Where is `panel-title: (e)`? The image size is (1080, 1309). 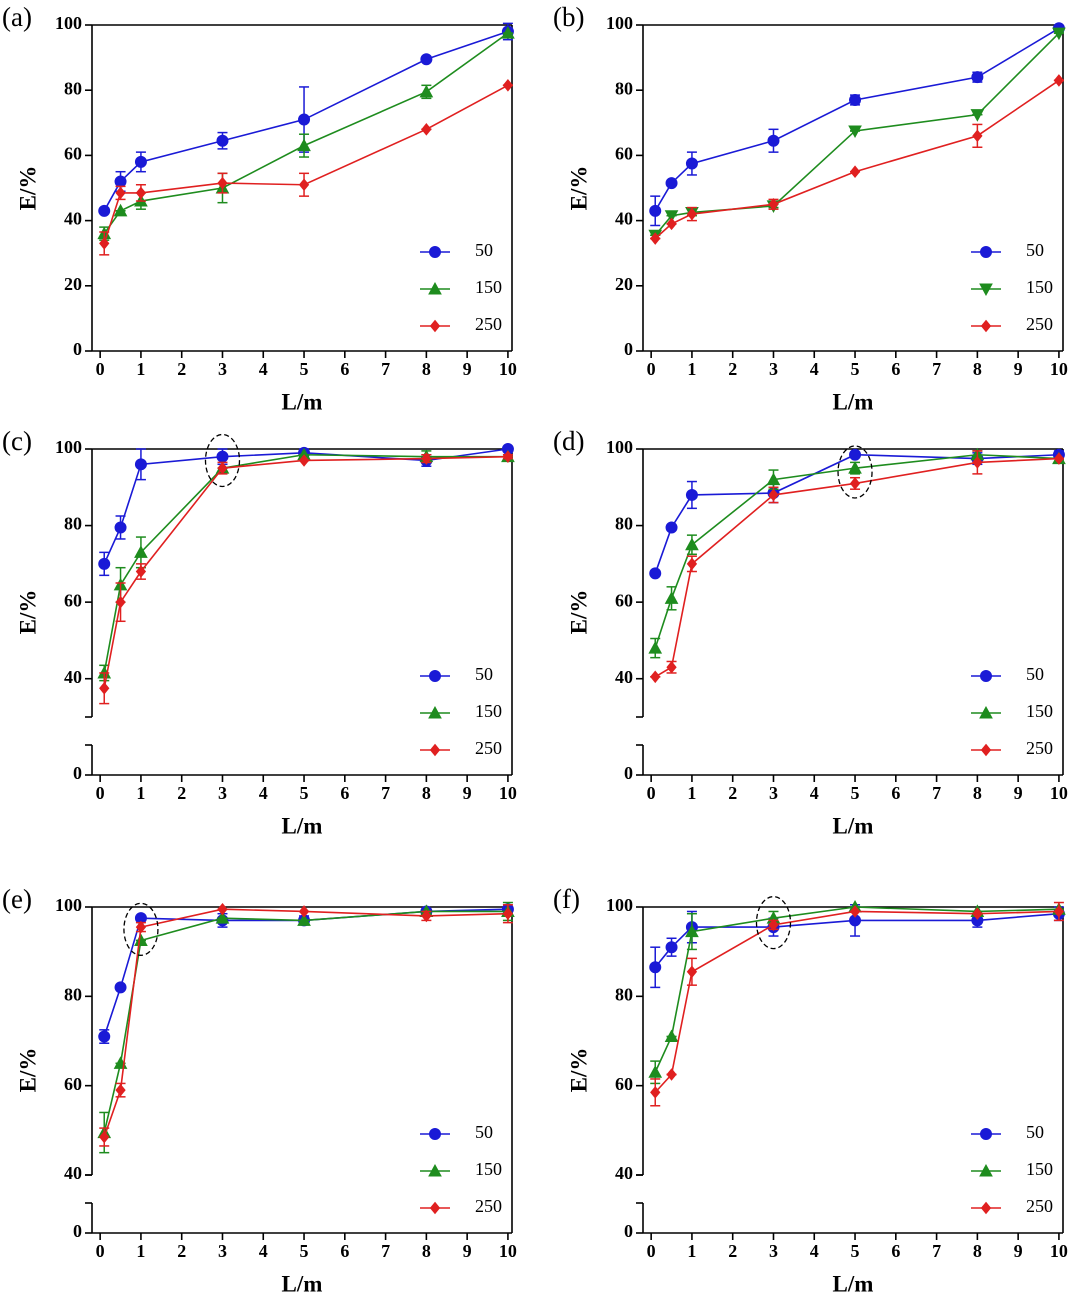 panel-title: (e) is located at coordinates (17, 899).